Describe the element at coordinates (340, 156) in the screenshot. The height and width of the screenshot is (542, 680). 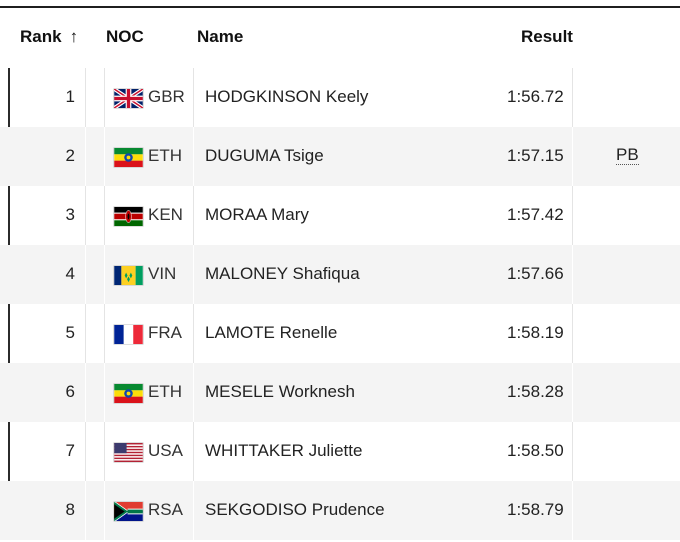
I see `table-row: 2 ETH DUGUMA Tsige 1:57.15 PB` at that location.